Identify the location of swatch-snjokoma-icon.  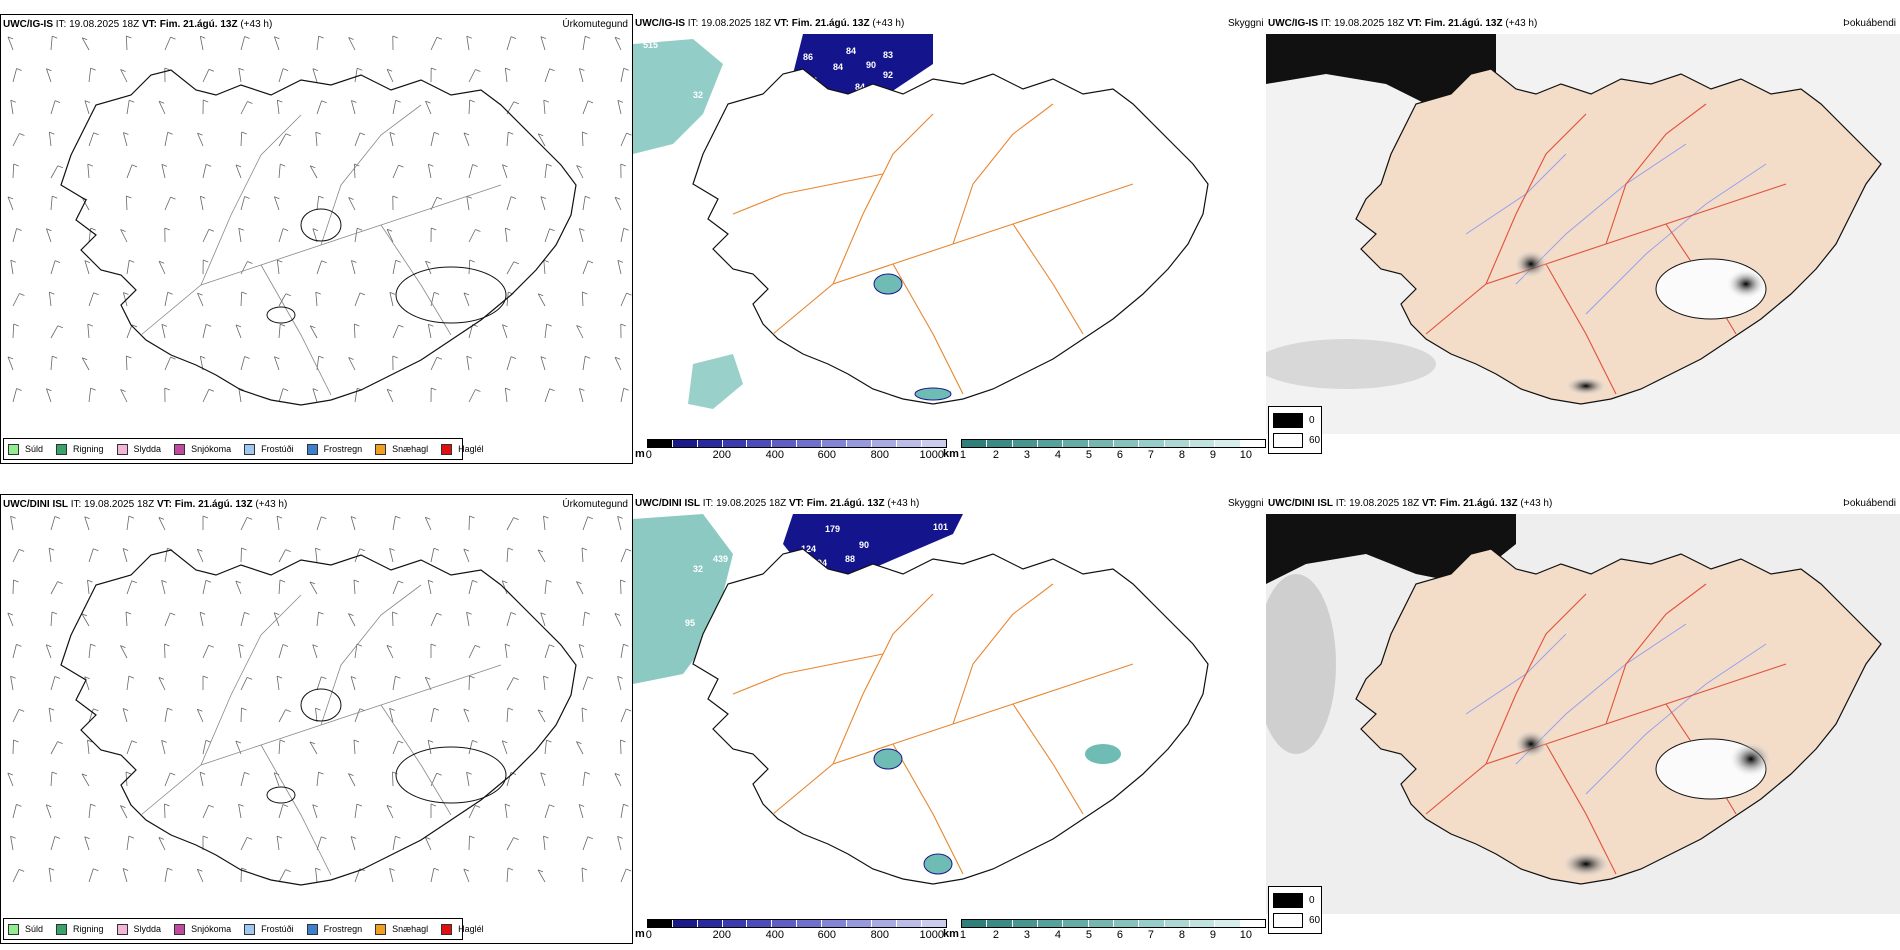
(180, 929).